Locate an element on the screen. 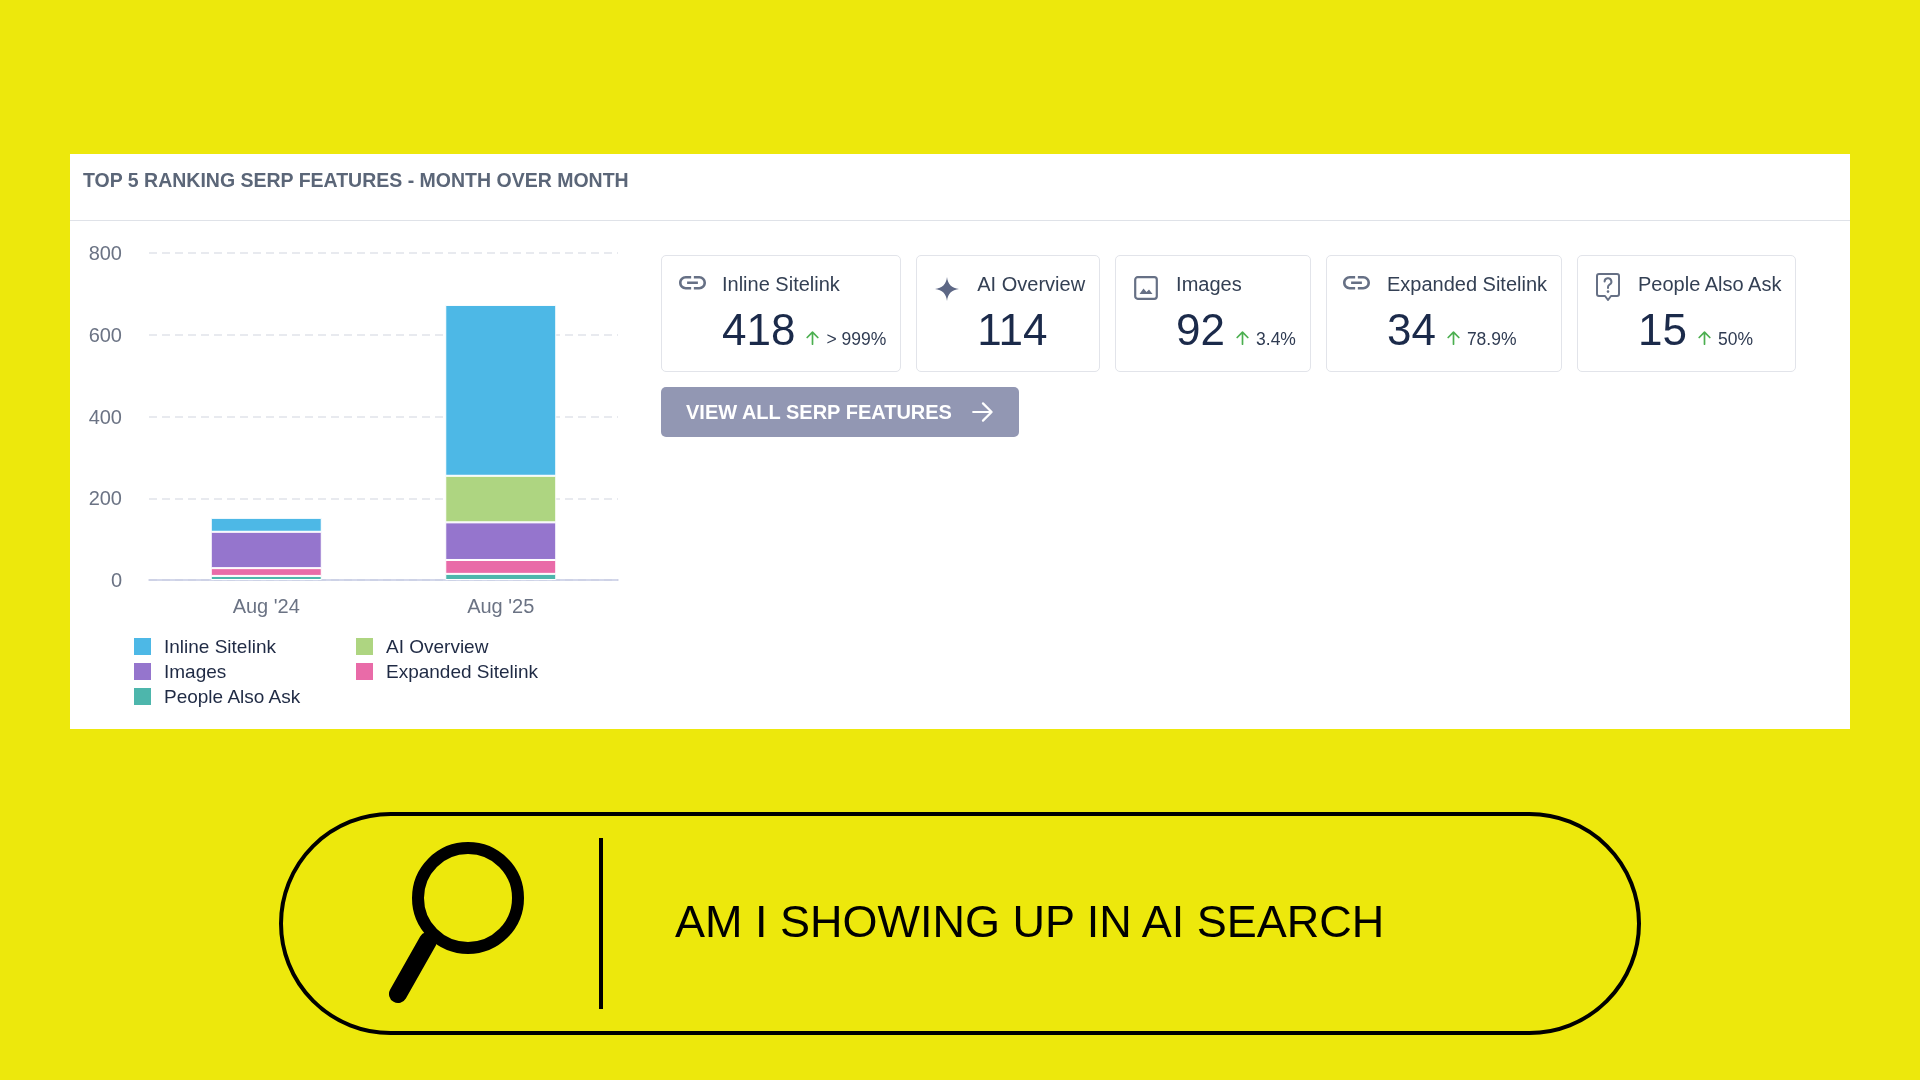 The height and width of the screenshot is (1080, 1920). category-label: Inline Sitelink is located at coordinates (781, 284).